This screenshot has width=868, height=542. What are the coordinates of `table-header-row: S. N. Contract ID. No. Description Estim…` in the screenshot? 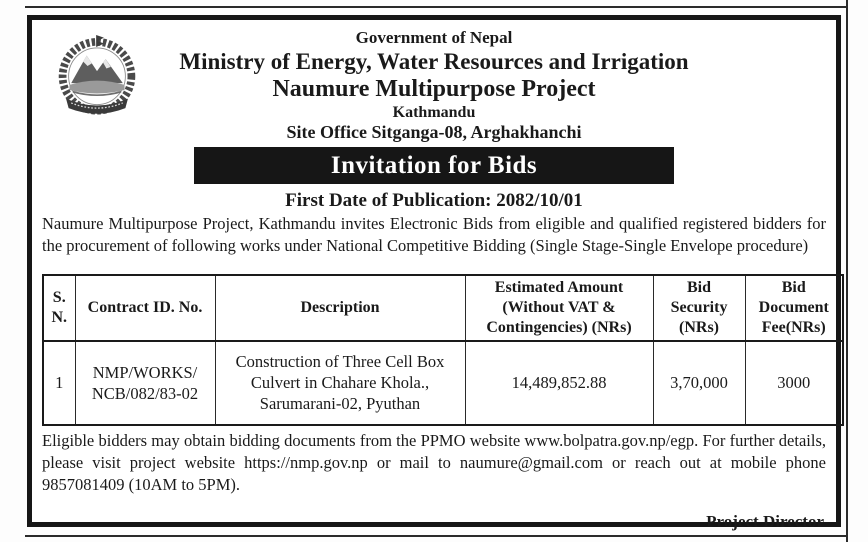 It's located at (443, 308).